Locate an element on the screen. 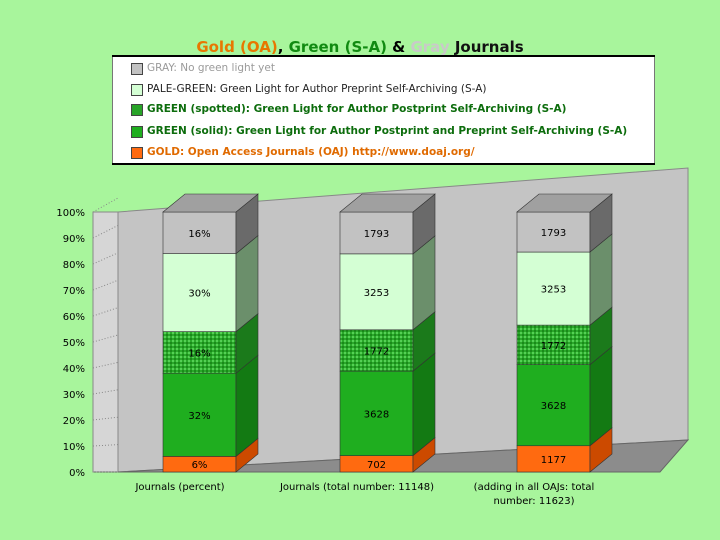 Image resolution: width=720 pixels, height=540 pixels. title-gold: Gold (OA) is located at coordinates (237, 47).